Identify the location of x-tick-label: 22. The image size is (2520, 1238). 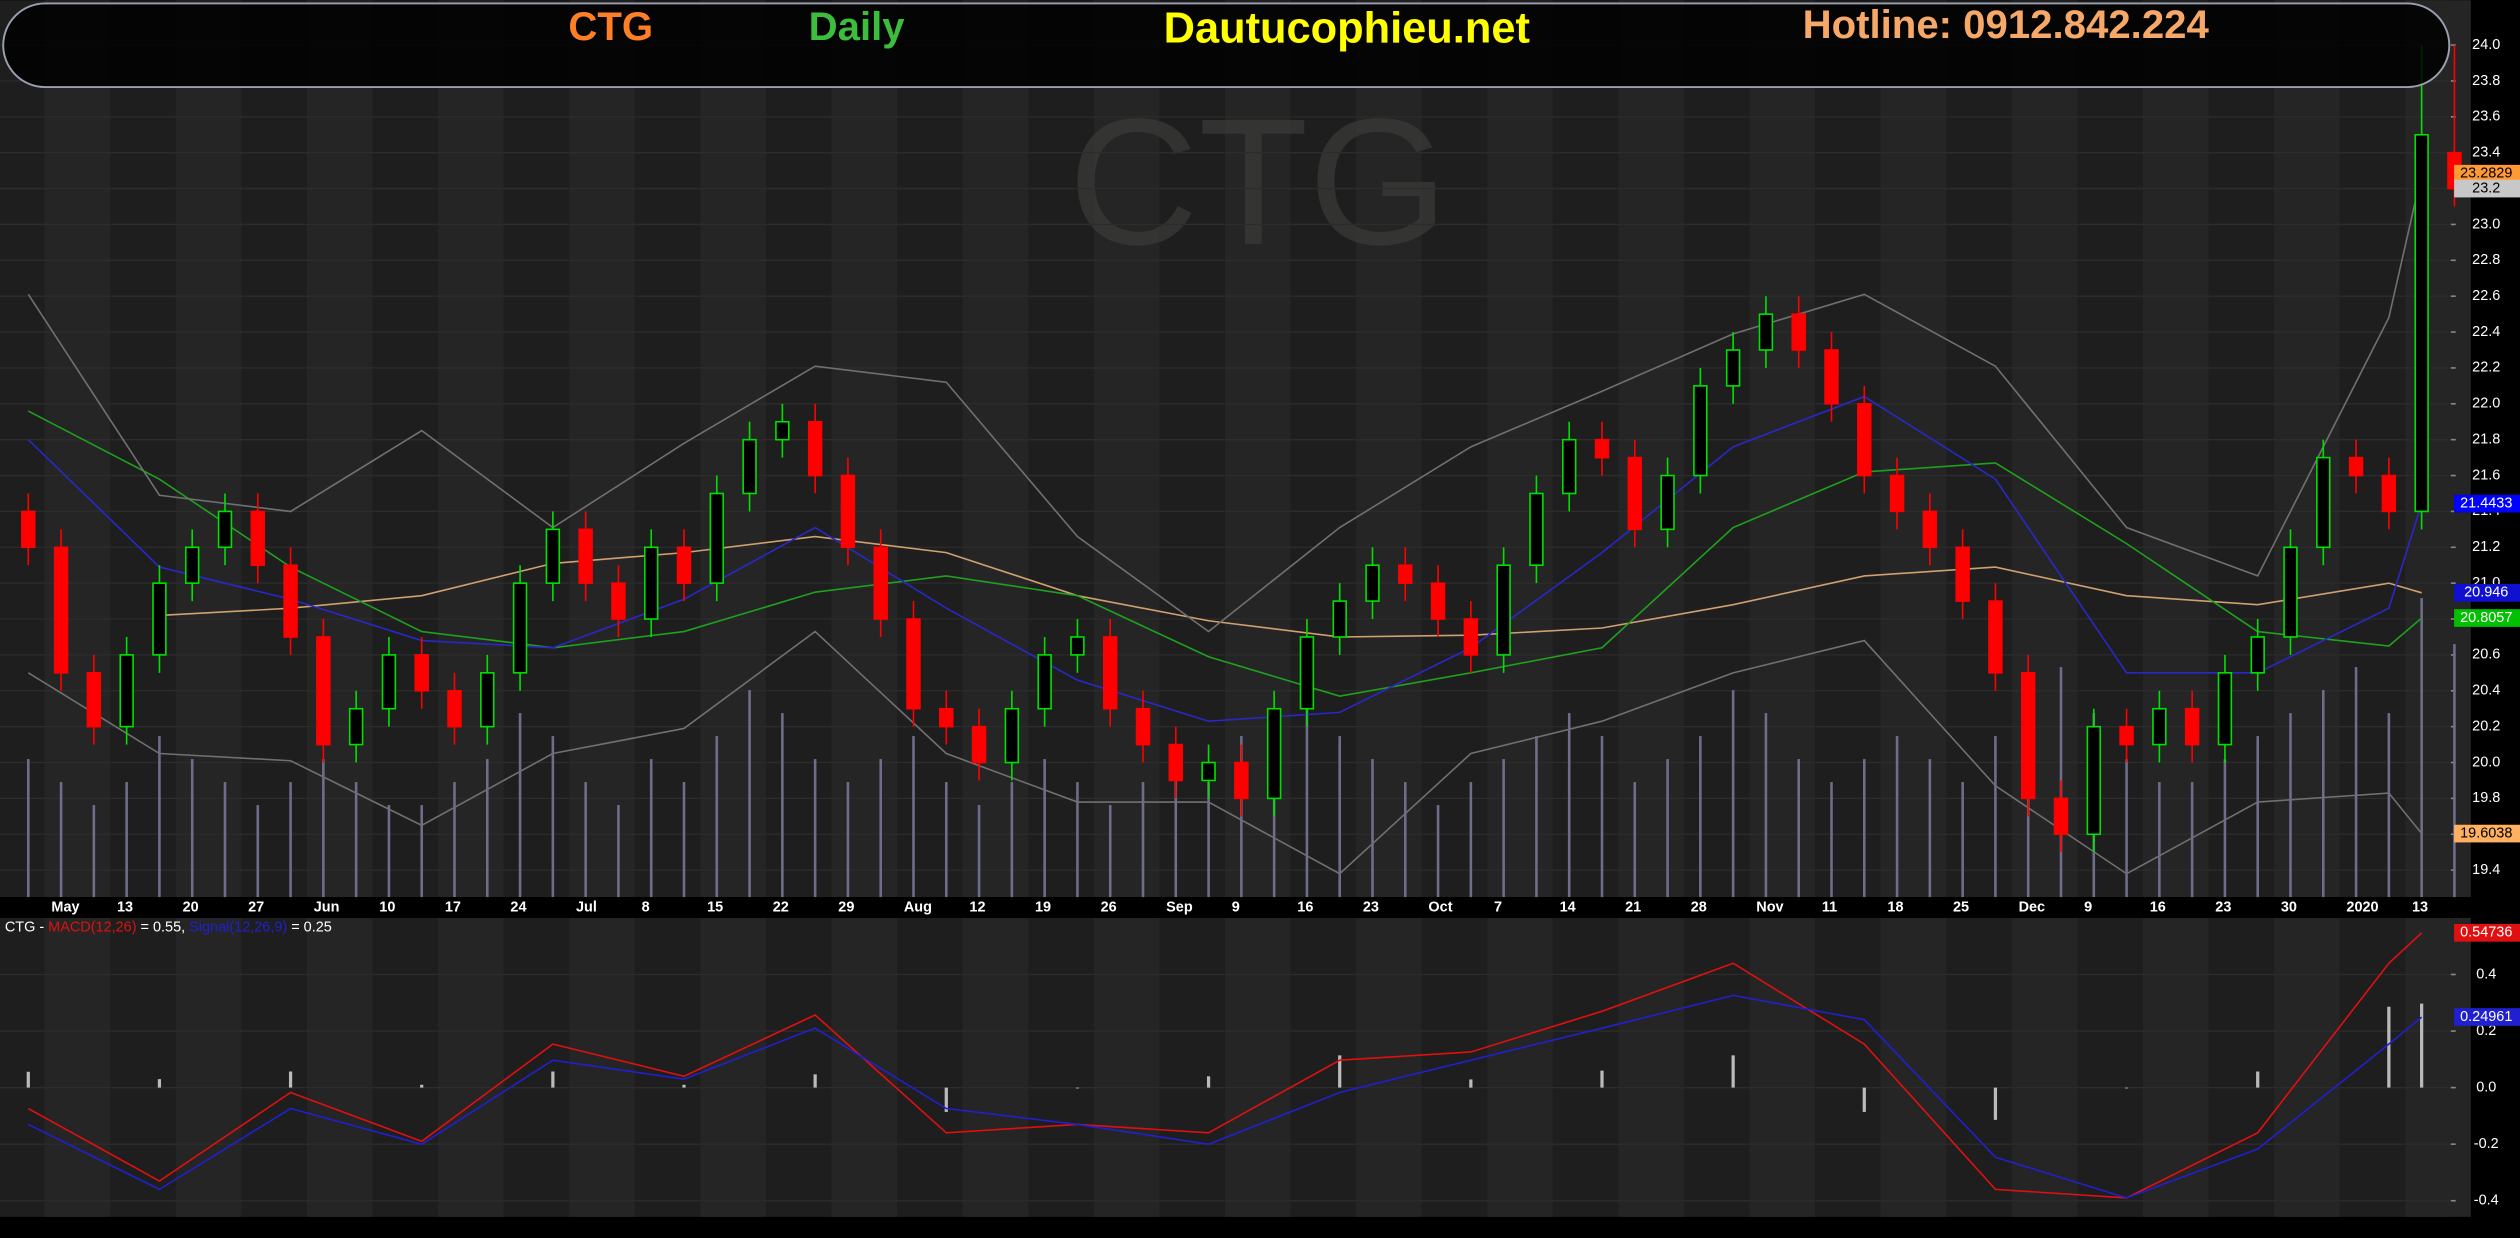
(781, 907).